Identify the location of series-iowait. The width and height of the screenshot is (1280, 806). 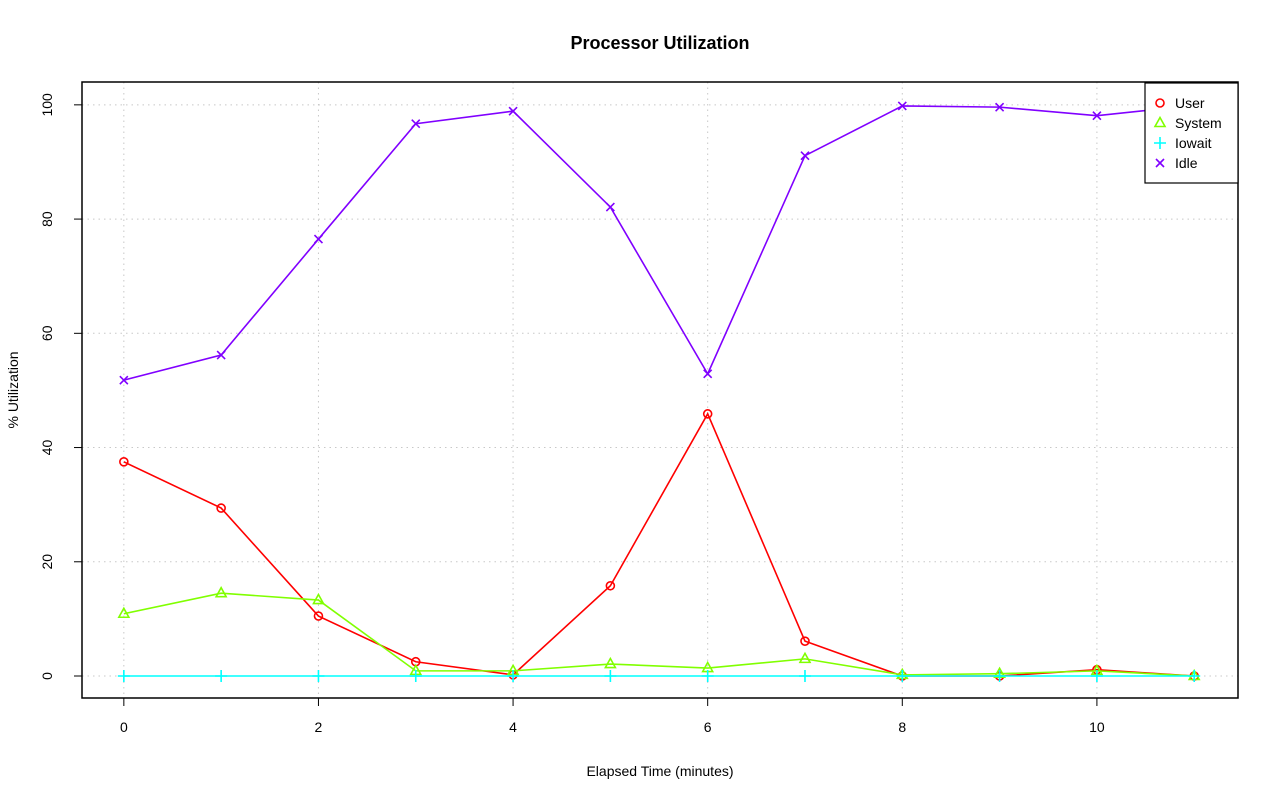
(659, 676).